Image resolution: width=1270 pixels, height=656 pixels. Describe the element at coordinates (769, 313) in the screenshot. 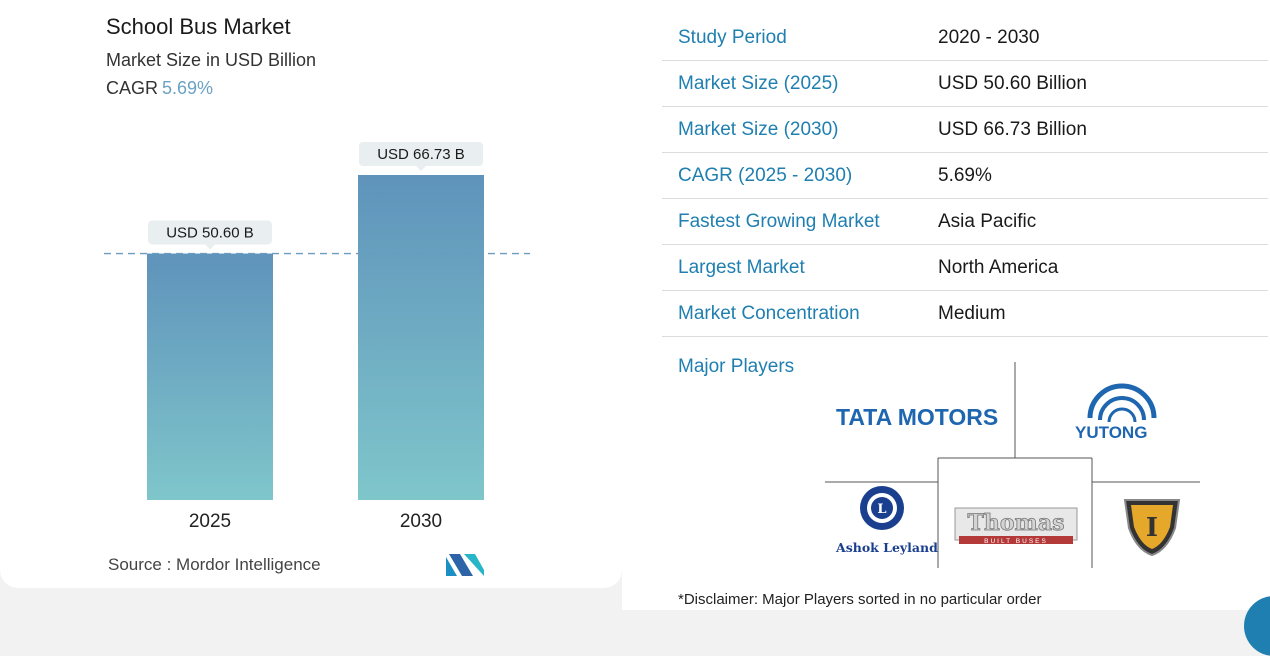

I see `info-key: Market Concentration` at that location.